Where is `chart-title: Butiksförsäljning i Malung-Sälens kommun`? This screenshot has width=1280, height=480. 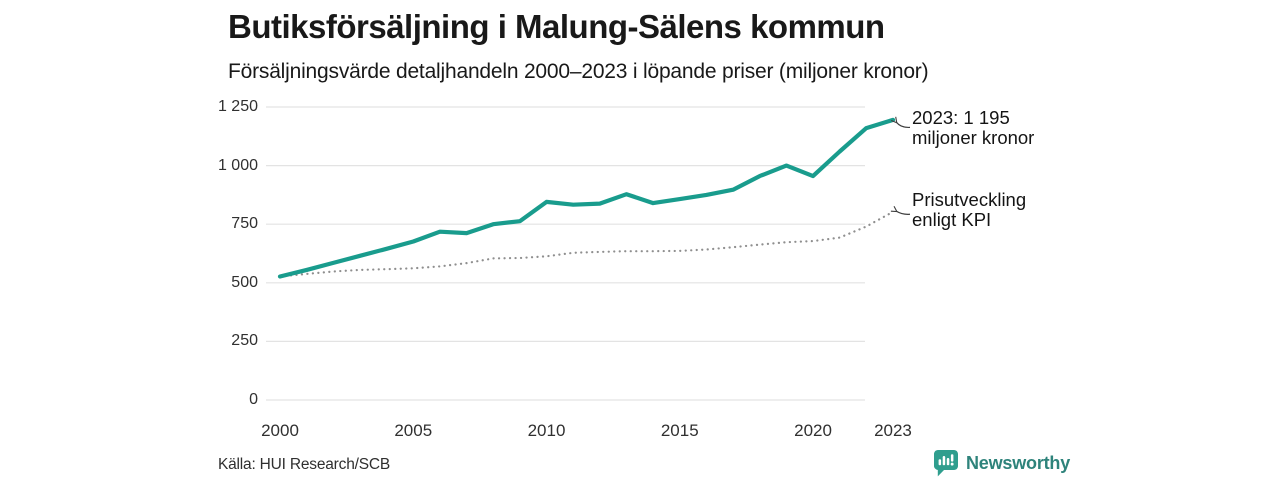 chart-title: Butiksförsäljning i Malung-Sälens kommun is located at coordinates (556, 26).